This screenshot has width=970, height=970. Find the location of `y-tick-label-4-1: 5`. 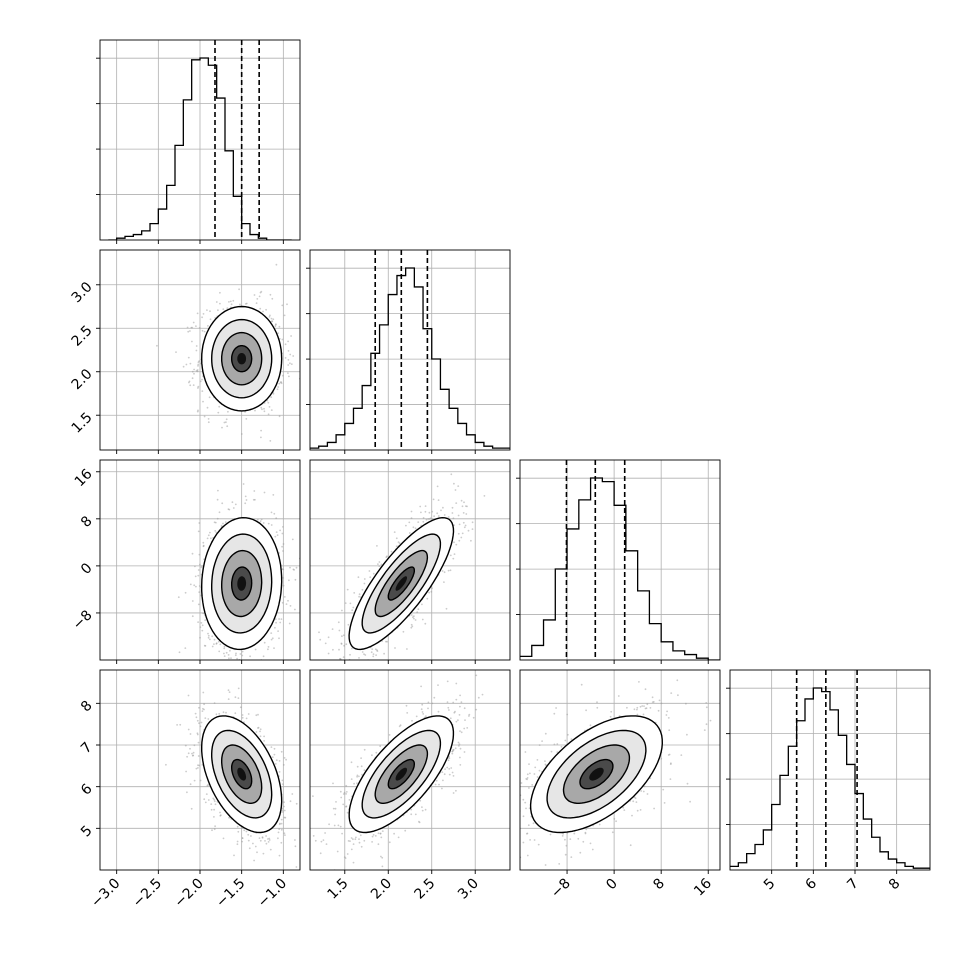

y-tick-label-4-1: 5 is located at coordinates (87, 832).